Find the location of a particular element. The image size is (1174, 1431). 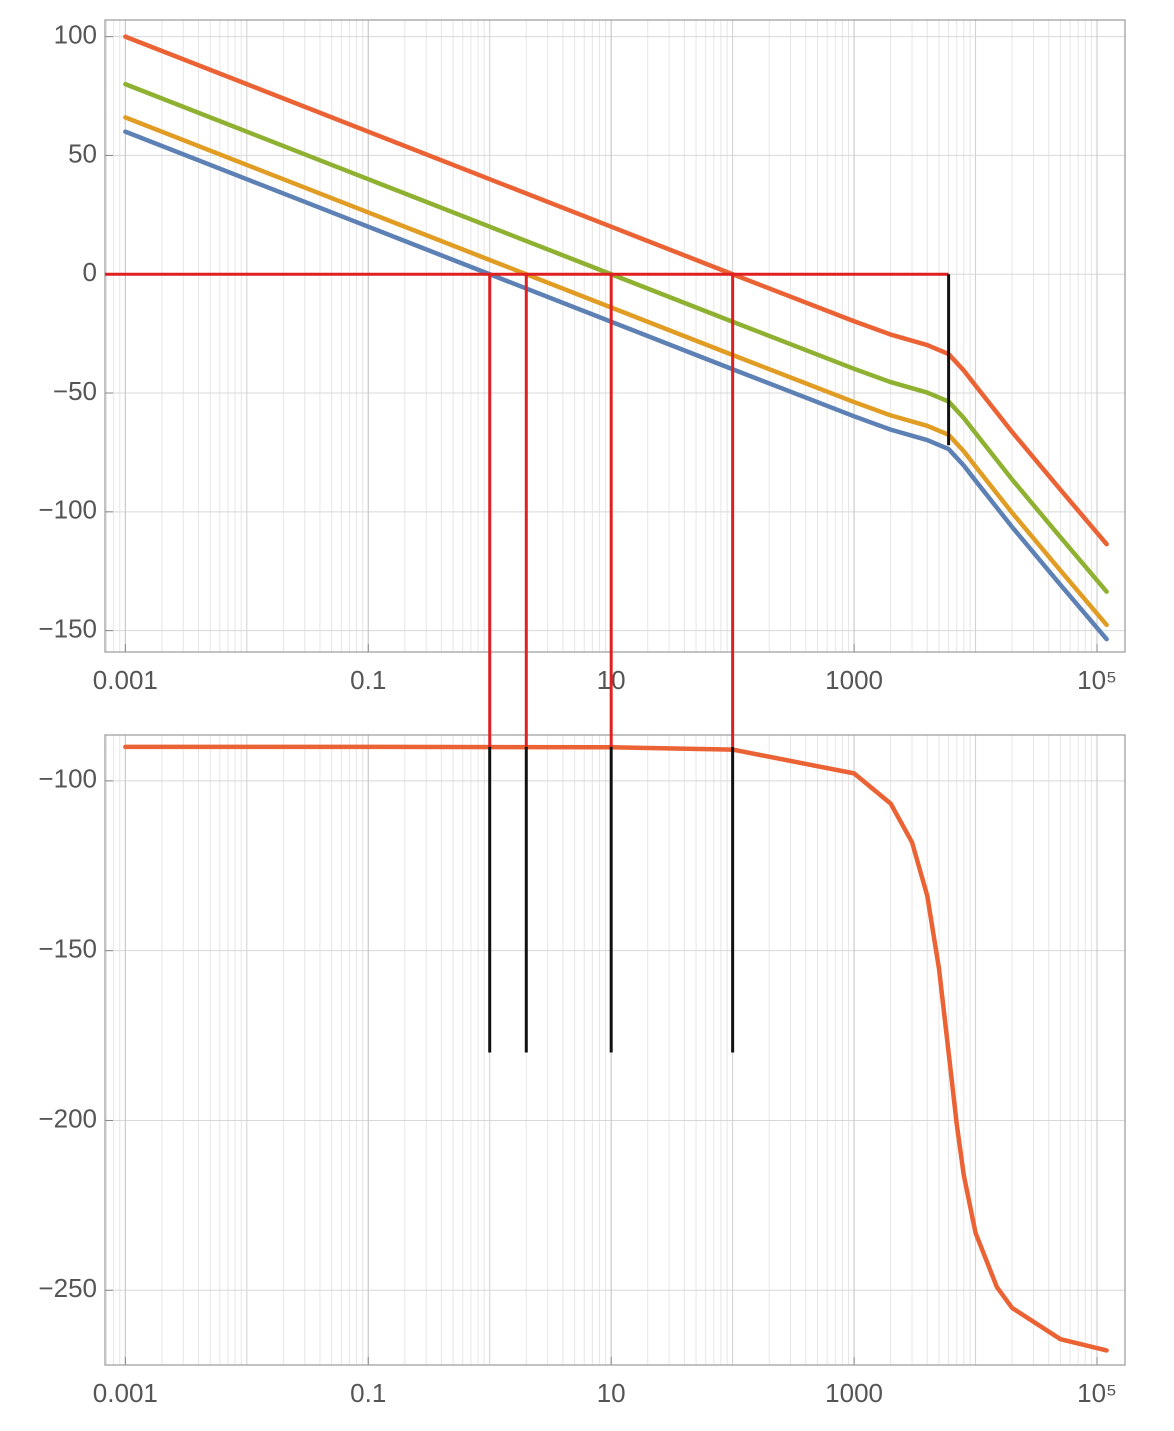

x-tick-label: 10 is located at coordinates (611, 1393).